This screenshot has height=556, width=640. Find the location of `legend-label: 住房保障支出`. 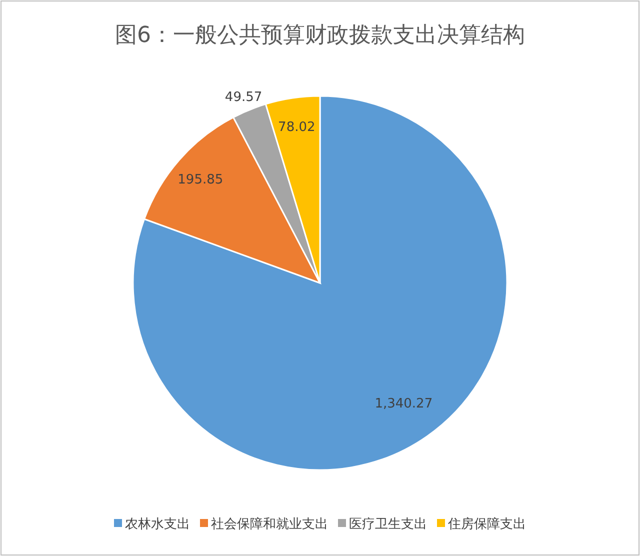

legend-label: 住房保障支出 is located at coordinates (486, 524).